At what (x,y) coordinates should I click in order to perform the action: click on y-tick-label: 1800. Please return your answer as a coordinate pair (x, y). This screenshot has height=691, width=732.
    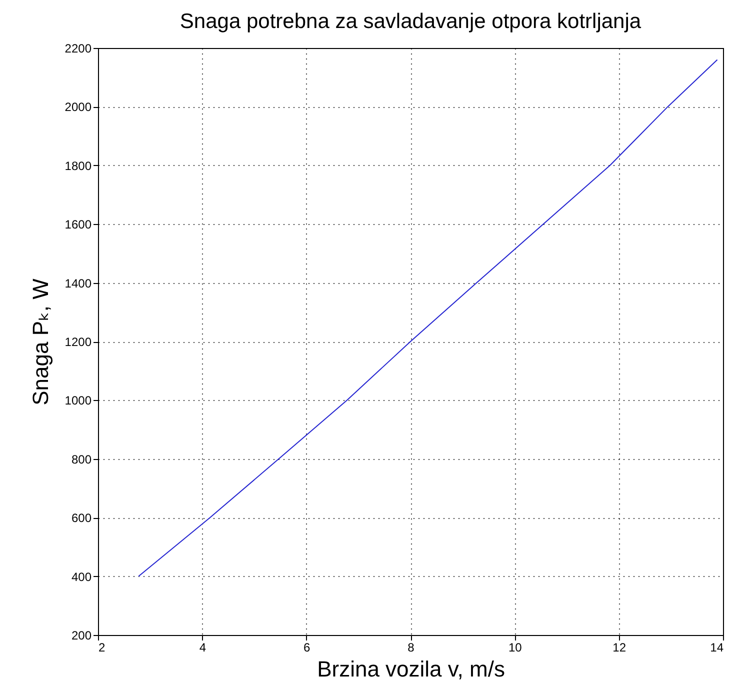
    Looking at the image, I should click on (78, 165).